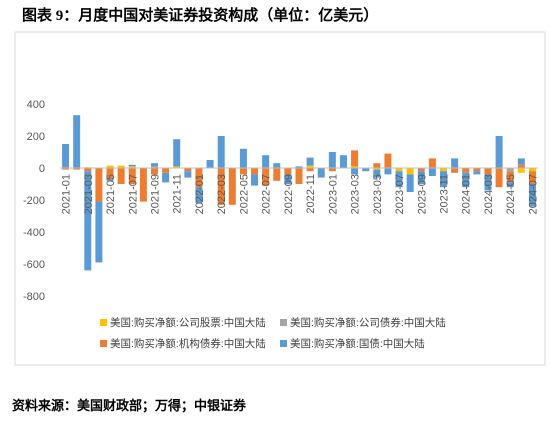 Image resolution: width=550 pixels, height=428 pixels. Describe the element at coordinates (36, 105) in the screenshot. I see `y-tick-label: 400` at that location.